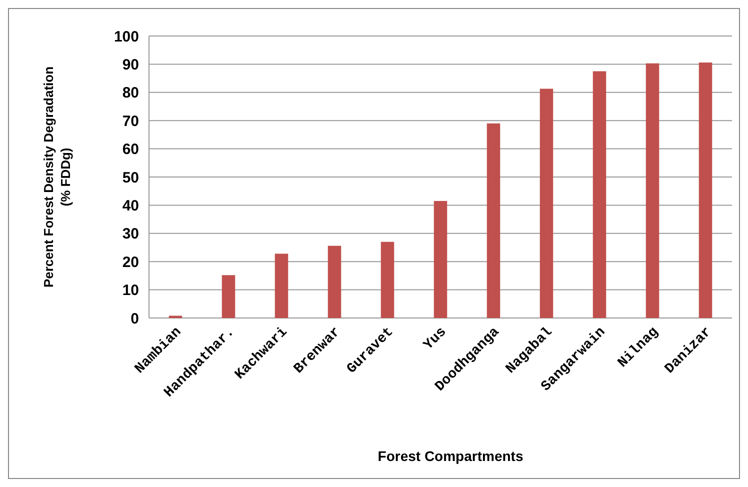  Describe the element at coordinates (126, 37) in the screenshot. I see `y-tick-label: 100` at that location.